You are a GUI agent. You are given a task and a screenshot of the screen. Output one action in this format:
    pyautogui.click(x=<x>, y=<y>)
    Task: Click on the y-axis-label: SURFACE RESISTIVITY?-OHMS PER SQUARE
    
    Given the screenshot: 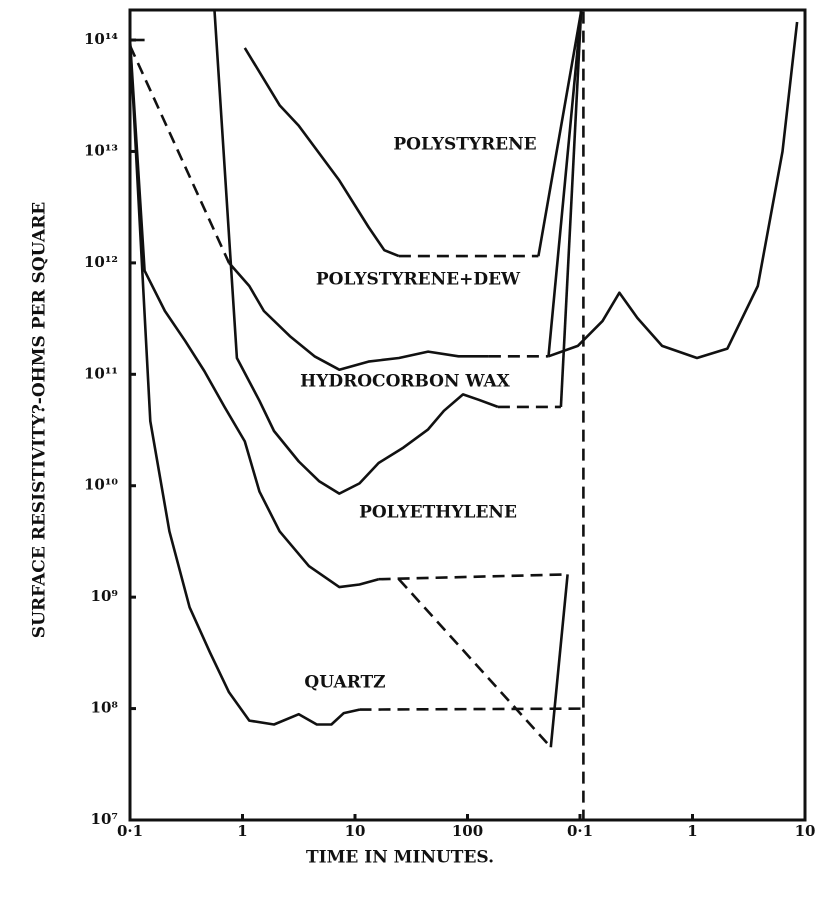 What is the action you would take?
    pyautogui.click(x=40, y=420)
    